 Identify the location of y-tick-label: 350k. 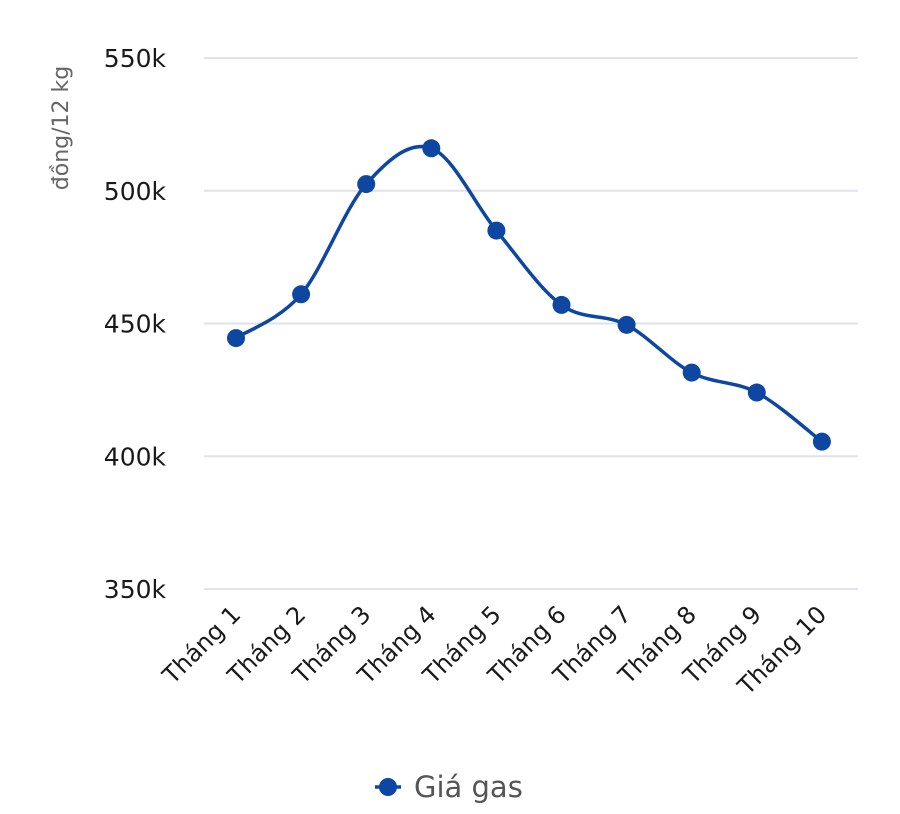
(135, 589).